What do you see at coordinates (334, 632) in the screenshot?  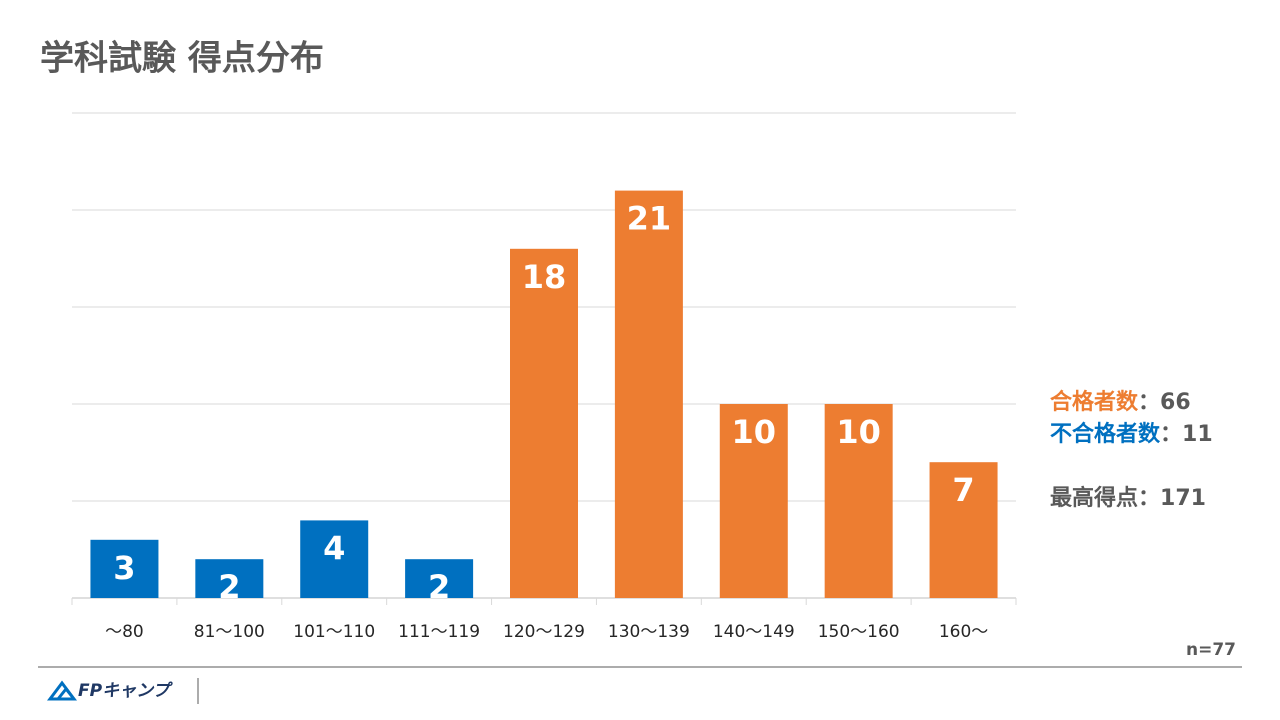 I see `x-tick-label: 101～110` at bounding box center [334, 632].